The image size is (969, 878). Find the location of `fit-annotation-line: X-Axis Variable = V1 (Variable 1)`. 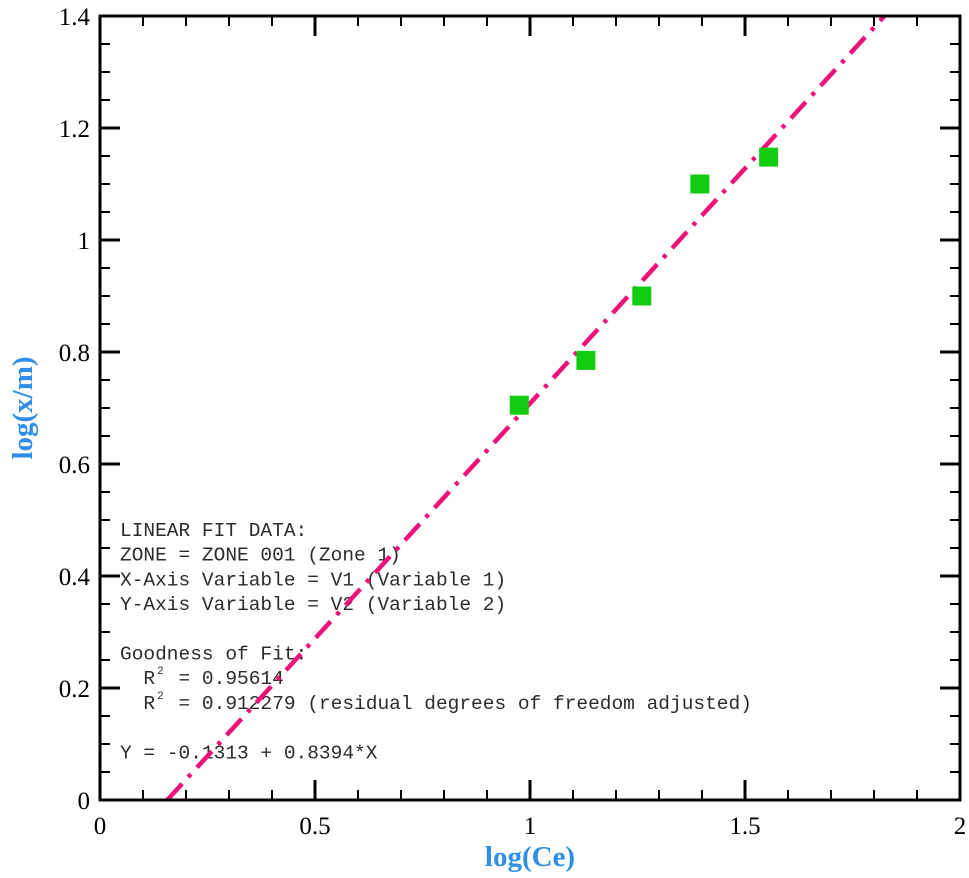

fit-annotation-line: X-Axis Variable = V1 (Variable 1) is located at coordinates (313, 580).